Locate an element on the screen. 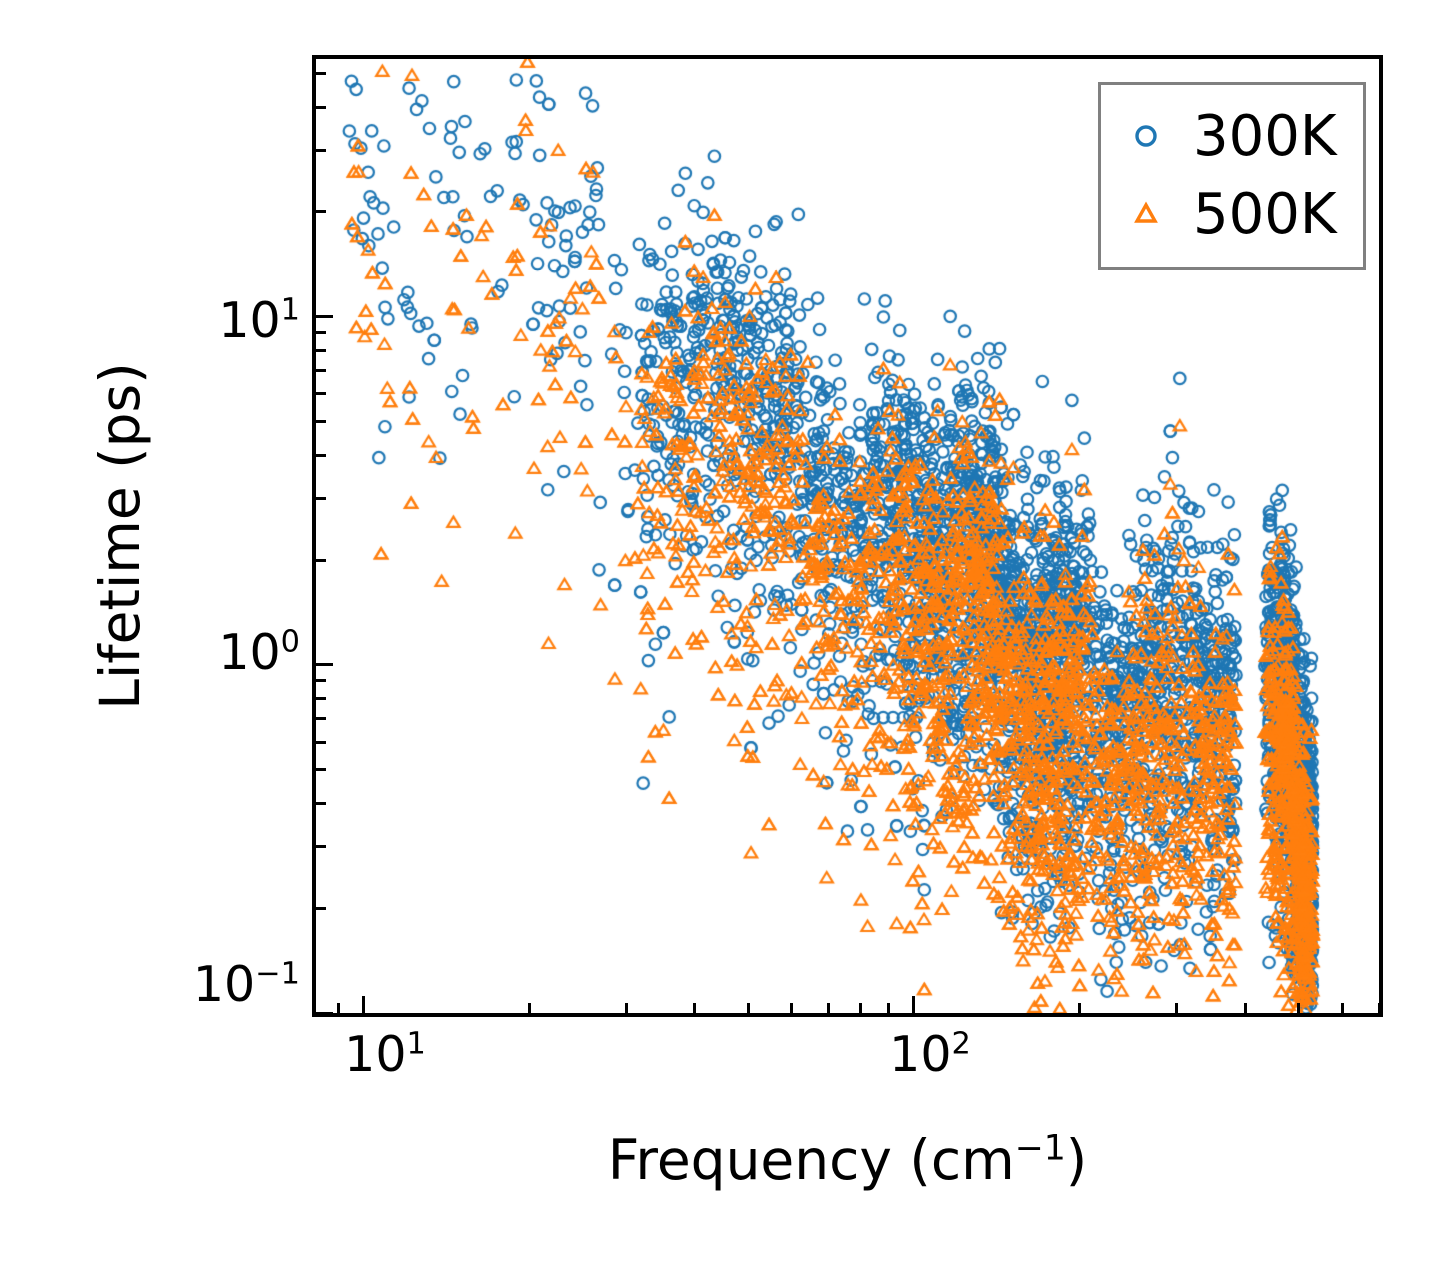  x-tick-label-1e2: 102 is located at coordinates (930, 1054).